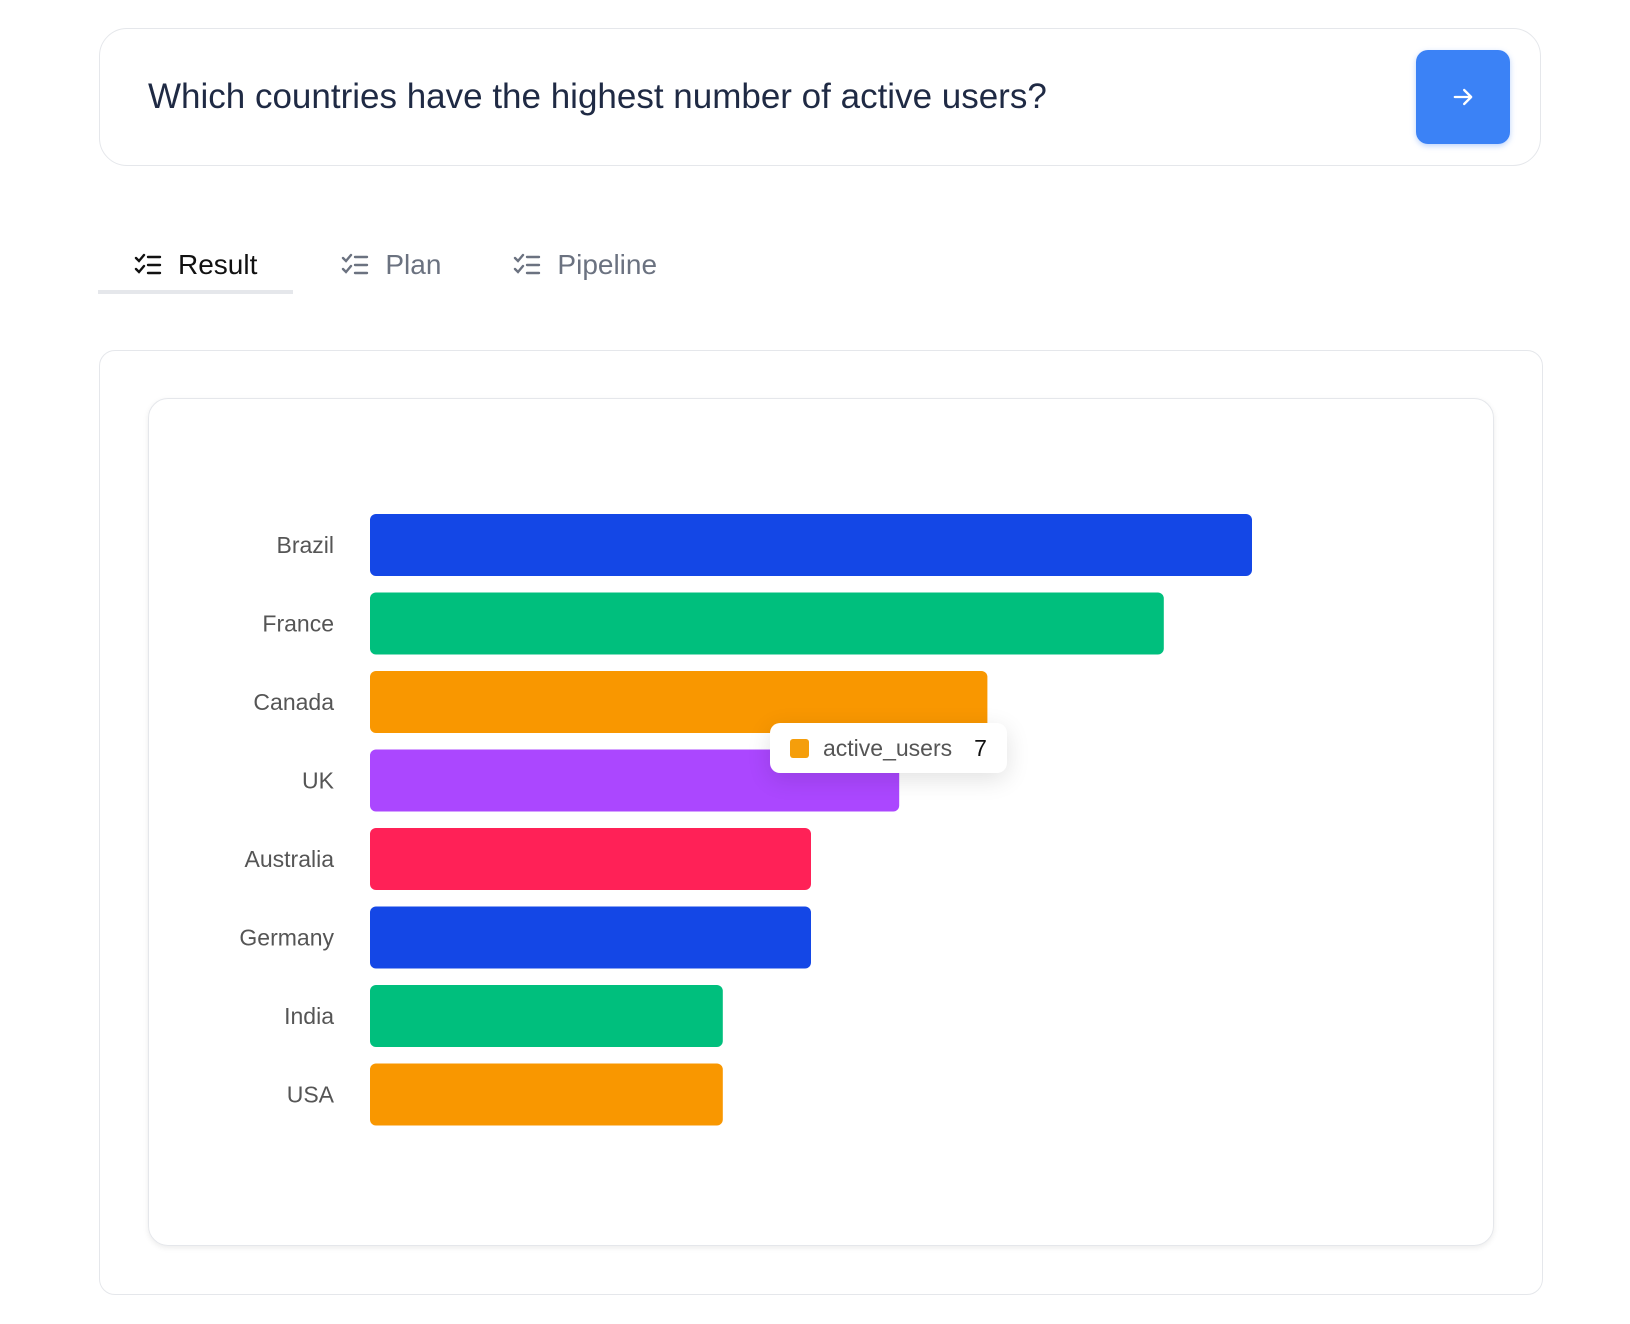 The width and height of the screenshot is (1630, 1324). I want to click on tab-label: Result, so click(218, 264).